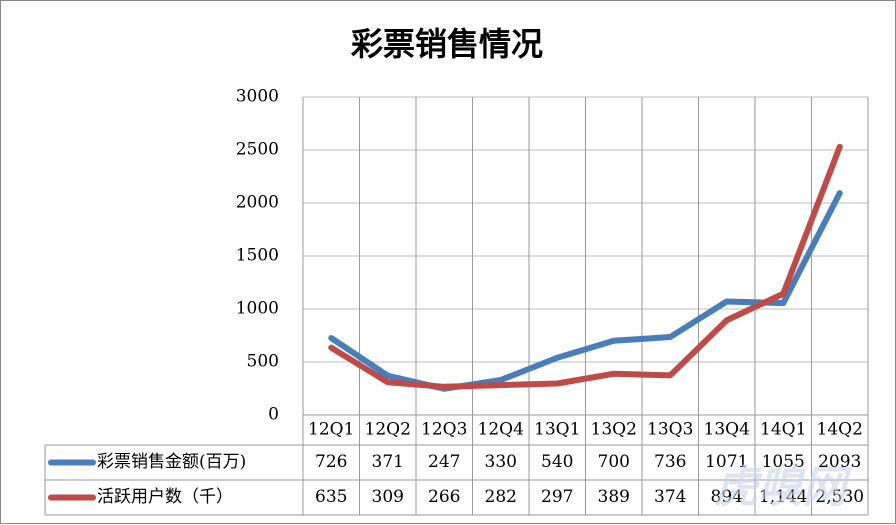 The height and width of the screenshot is (525, 896). Describe the element at coordinates (614, 462) in the screenshot. I see `table-value: 700` at that location.